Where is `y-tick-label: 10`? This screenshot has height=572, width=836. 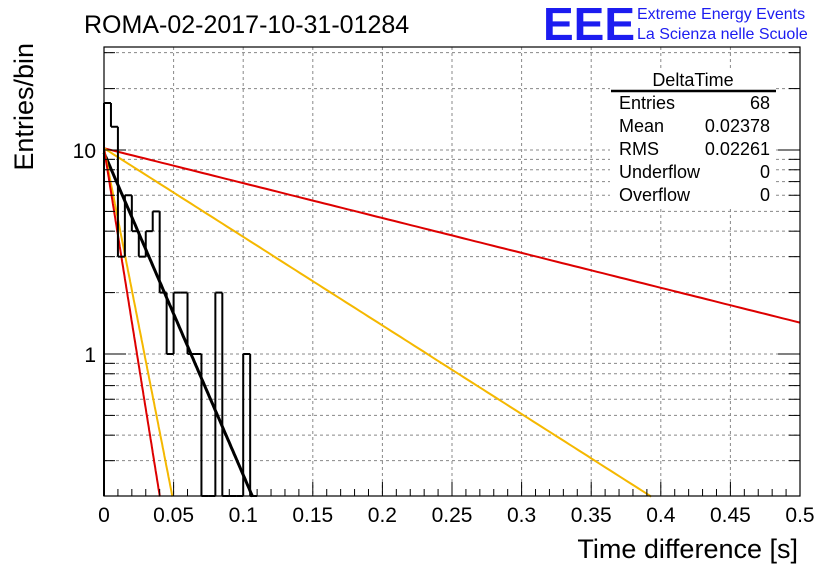
y-tick-label: 10 is located at coordinates (84, 151).